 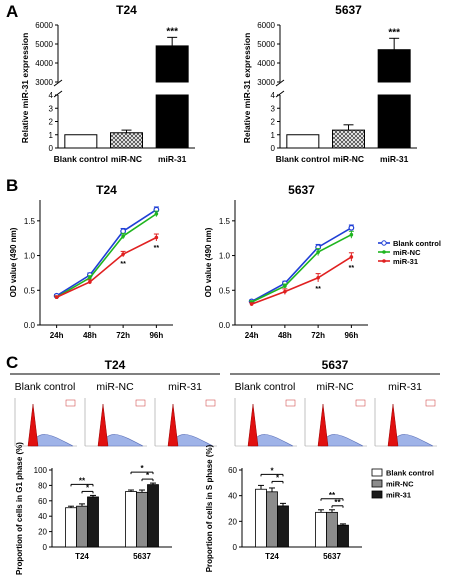 I want to click on y-tick-label: 5000, so click(x=44, y=44).